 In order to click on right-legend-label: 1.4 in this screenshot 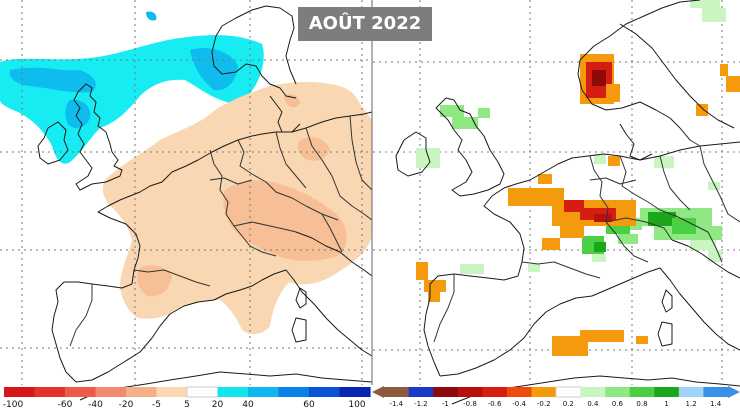, I will do `click(716, 404)`.